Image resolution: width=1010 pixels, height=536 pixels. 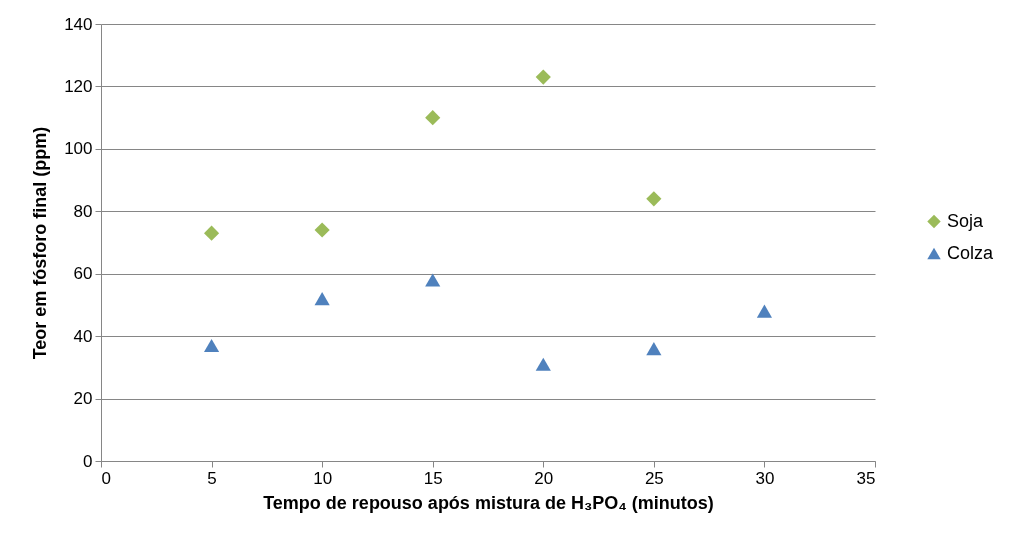 What do you see at coordinates (78, 86) in the screenshot?
I see `y-tick-label: 120` at bounding box center [78, 86].